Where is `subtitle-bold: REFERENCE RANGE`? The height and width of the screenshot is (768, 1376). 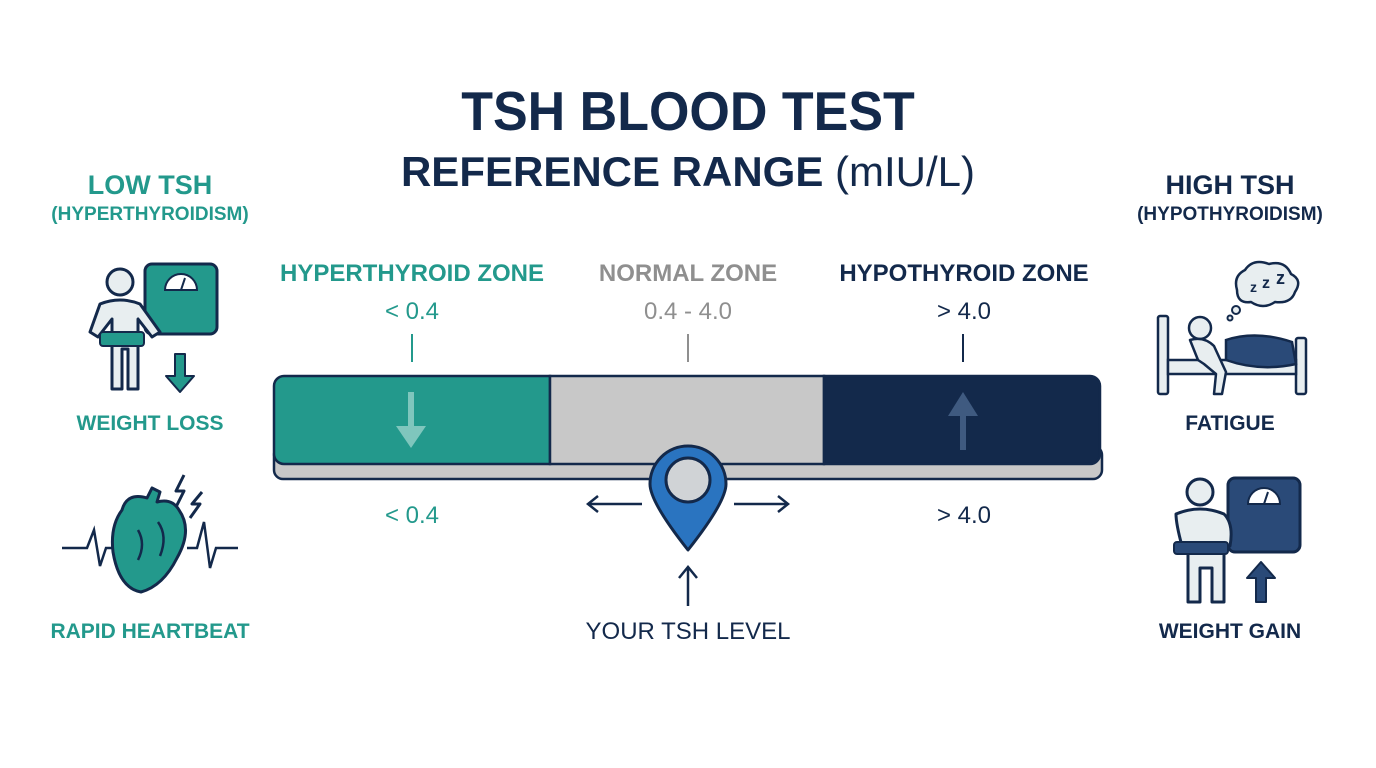 subtitle-bold: REFERENCE RANGE is located at coordinates (612, 171).